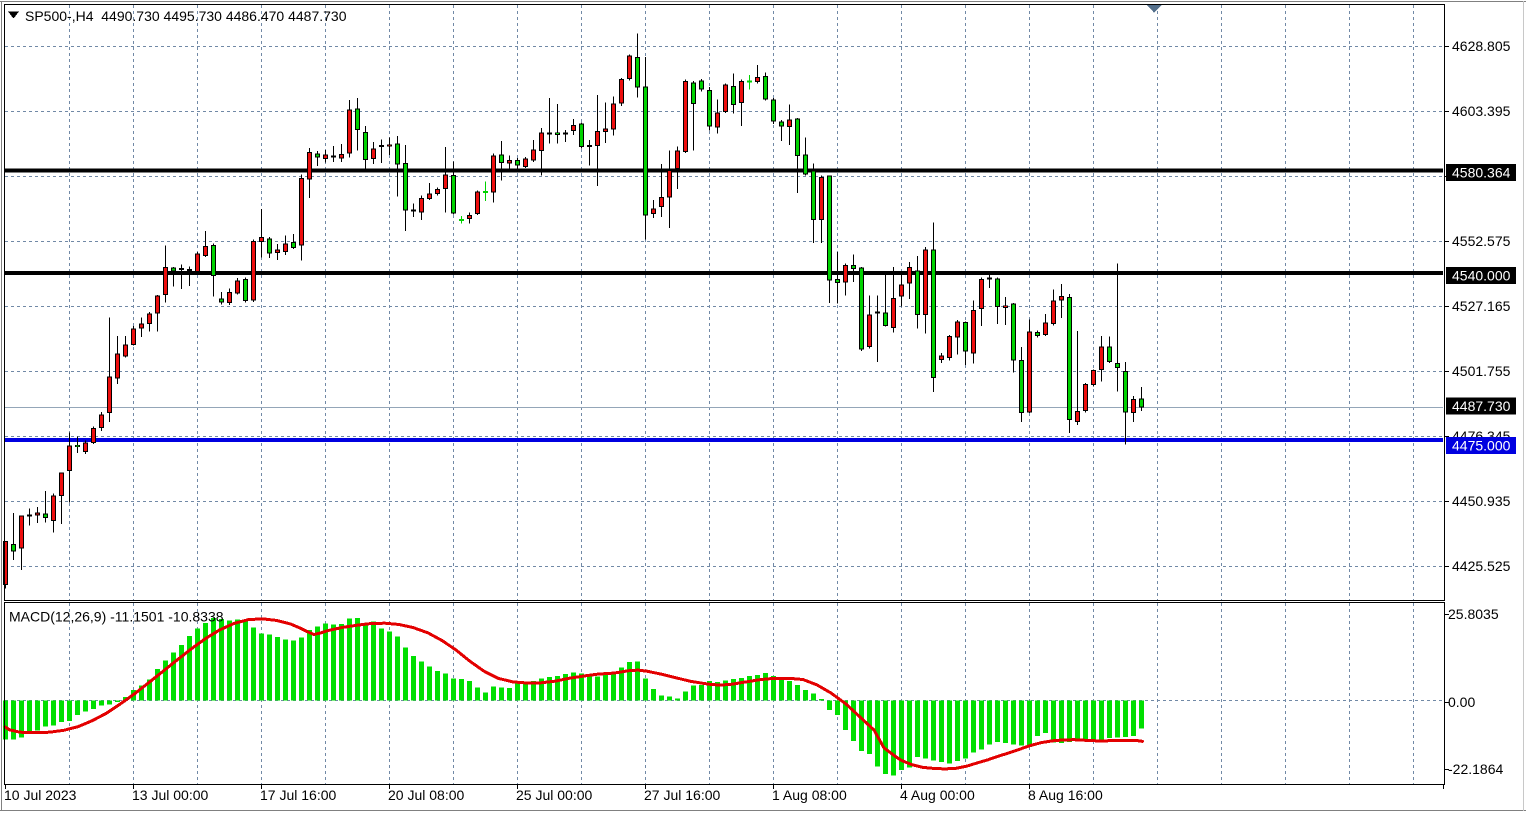  Describe the element at coordinates (40, 795) in the screenshot. I see `svg-text: 10 Jul 2023` at that location.